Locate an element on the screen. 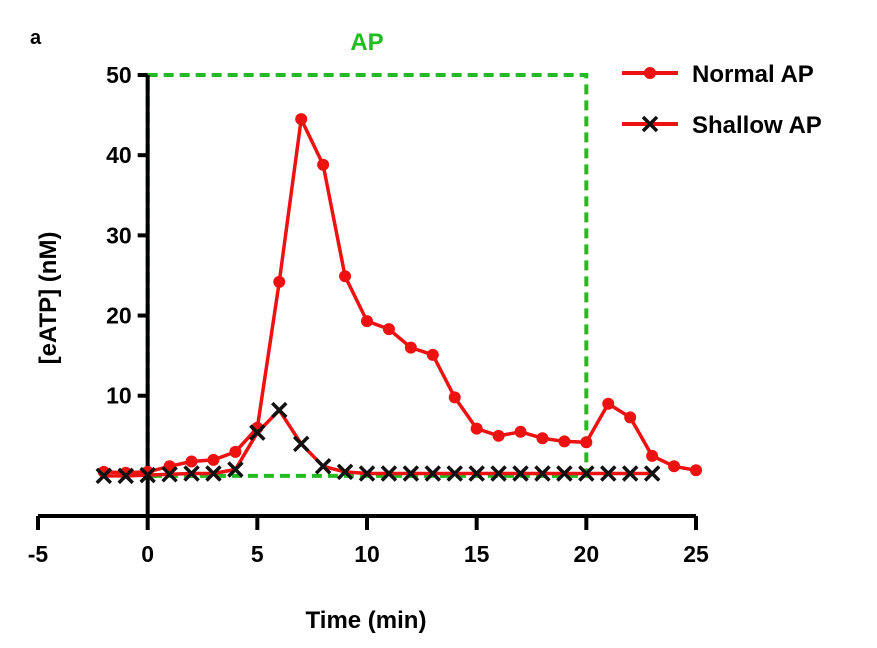  x-axis-title: Time (min) is located at coordinates (366, 620).